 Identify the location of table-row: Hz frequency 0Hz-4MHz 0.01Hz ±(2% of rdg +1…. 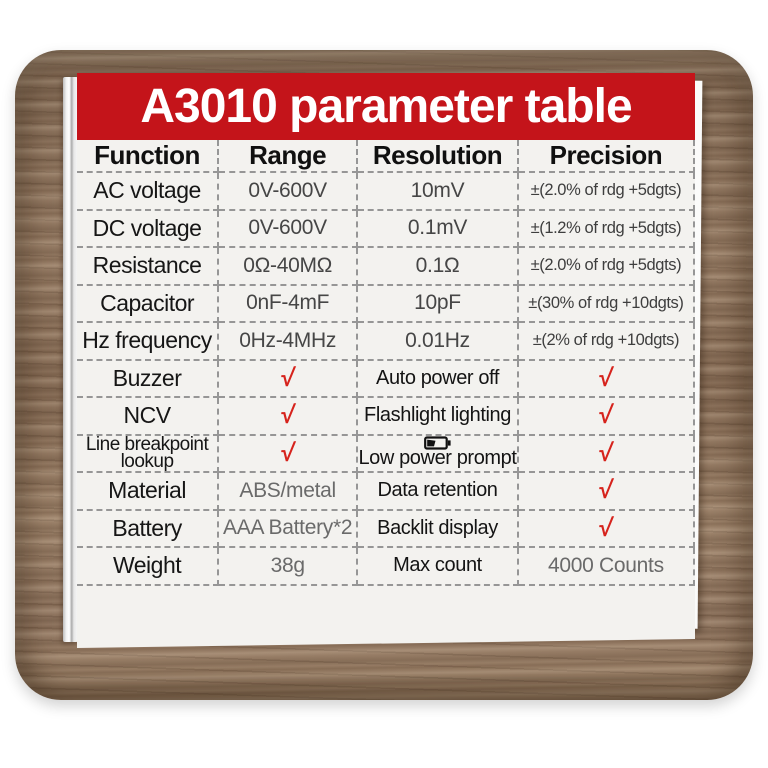
(386, 342).